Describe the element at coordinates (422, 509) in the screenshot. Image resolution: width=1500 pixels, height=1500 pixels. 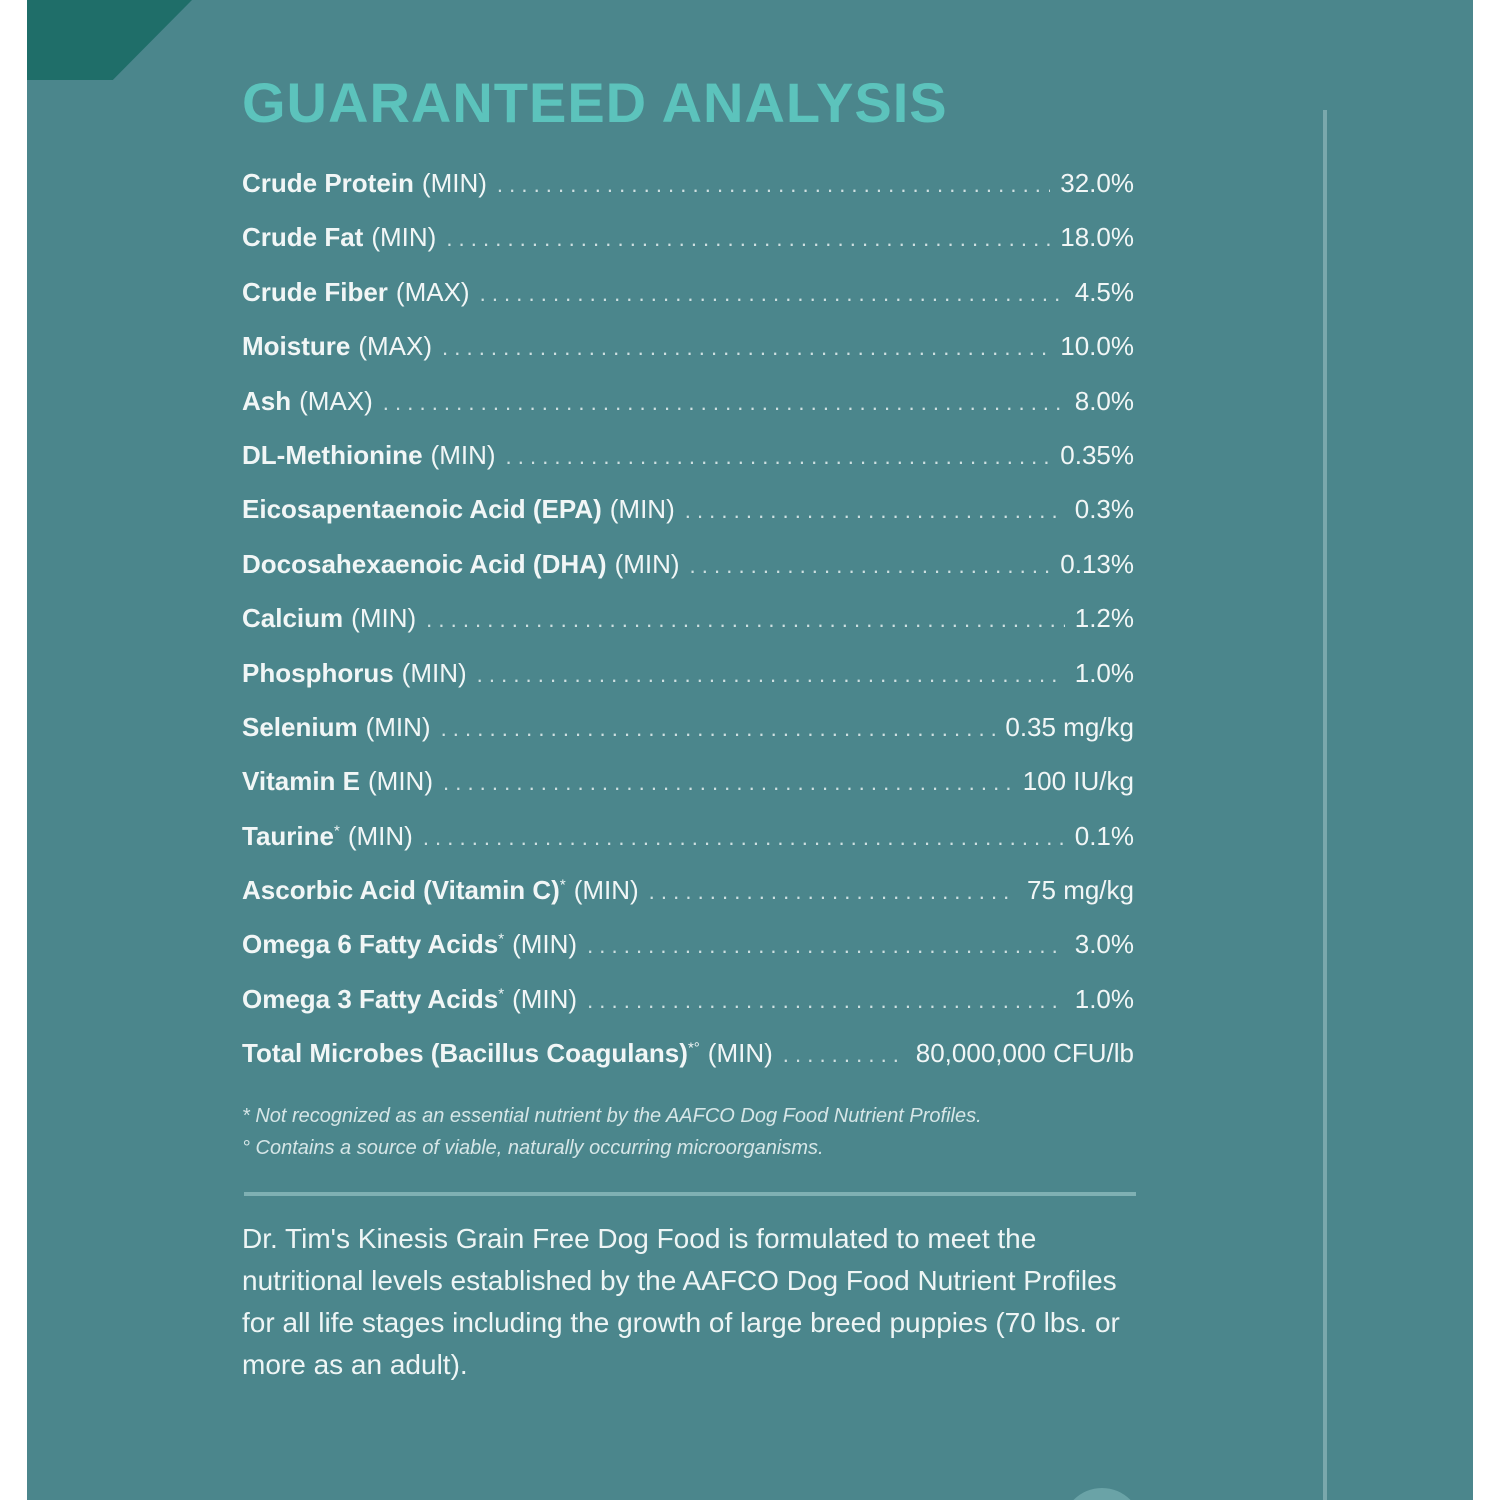
I see `nutrient-name: Eicosapentaenoic Acid (EPA)` at that location.